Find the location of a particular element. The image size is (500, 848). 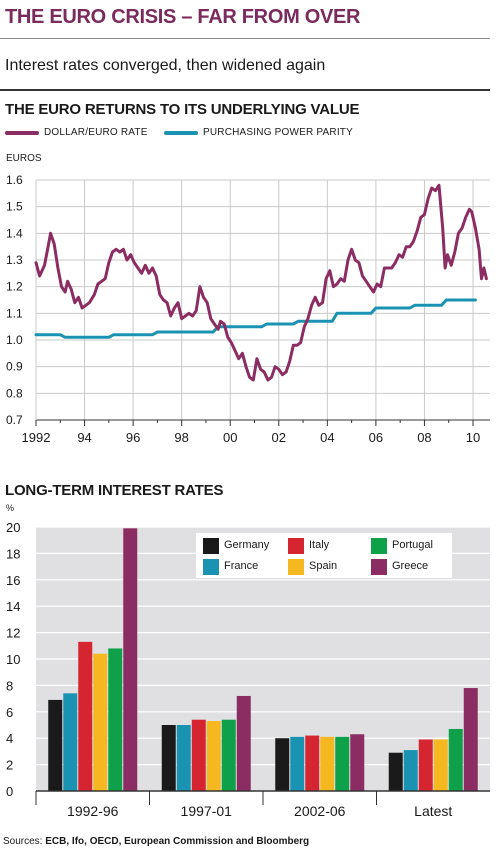

line-xtick-label: 10 is located at coordinates (473, 437).